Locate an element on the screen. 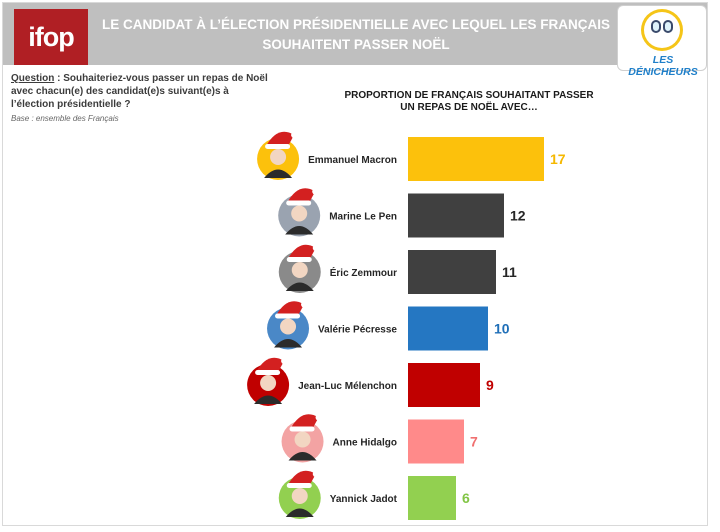 The height and width of the screenshot is (532, 720). binoculars-icon is located at coordinates (662, 30).